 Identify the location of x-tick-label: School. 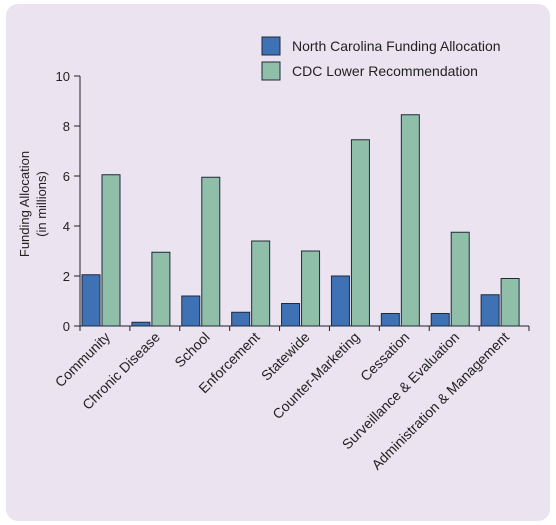
(192, 350).